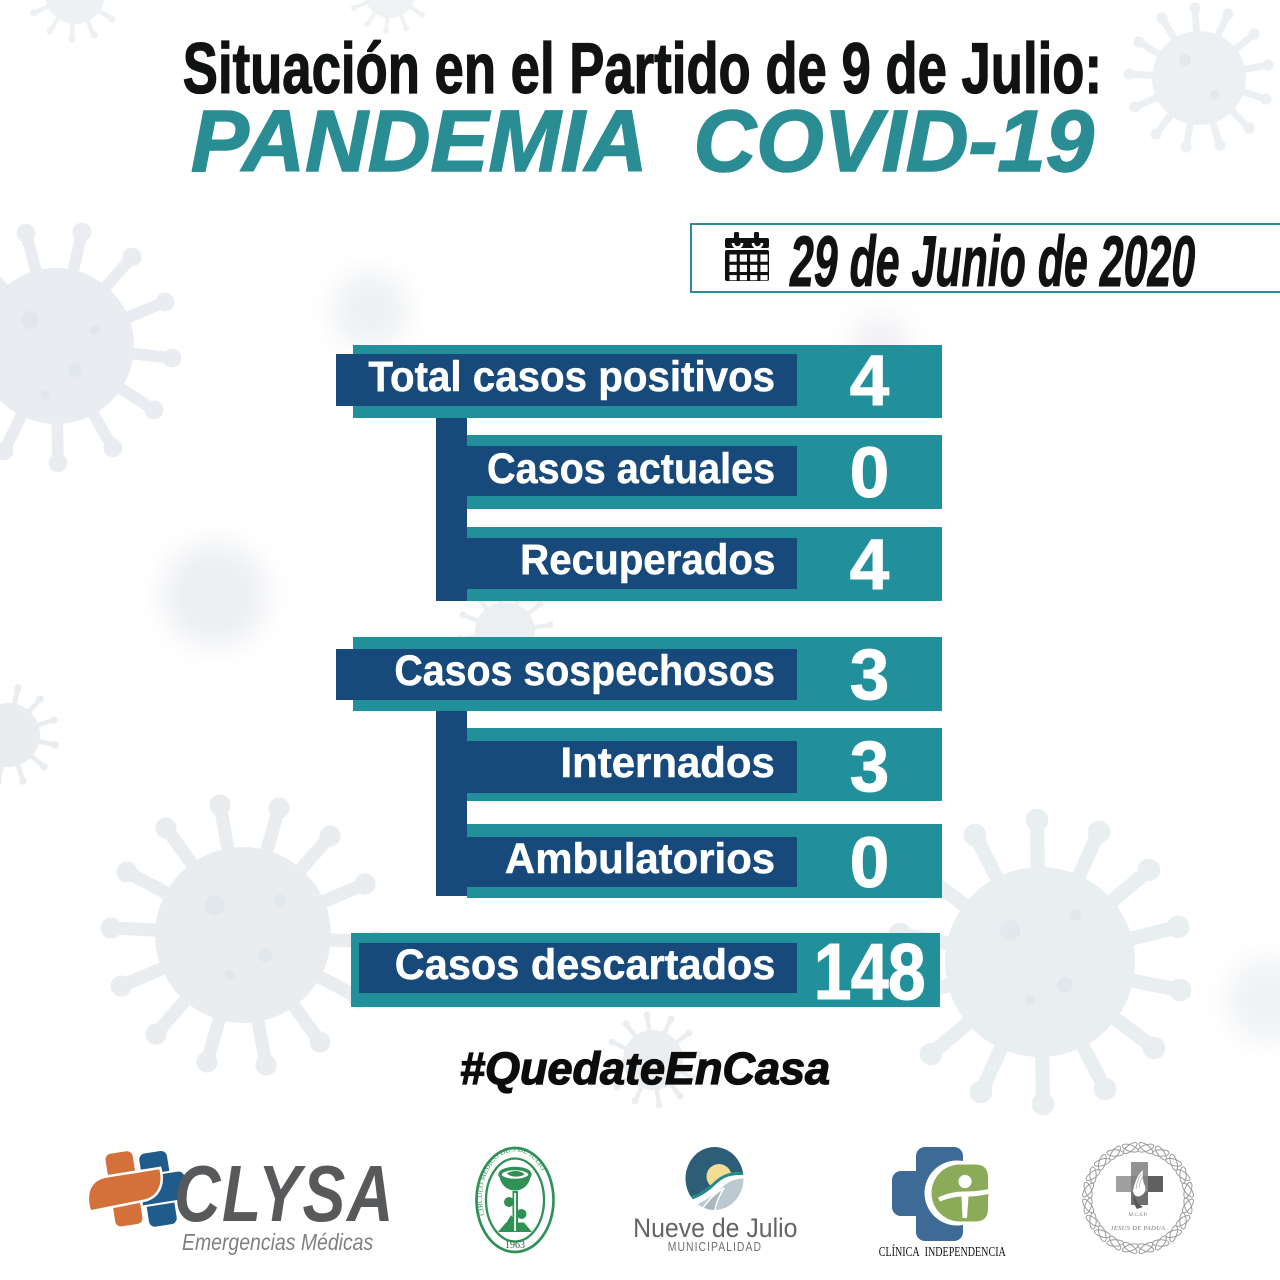  Describe the element at coordinates (515, 1245) in the screenshot. I see `svg-text: 1963` at that location.